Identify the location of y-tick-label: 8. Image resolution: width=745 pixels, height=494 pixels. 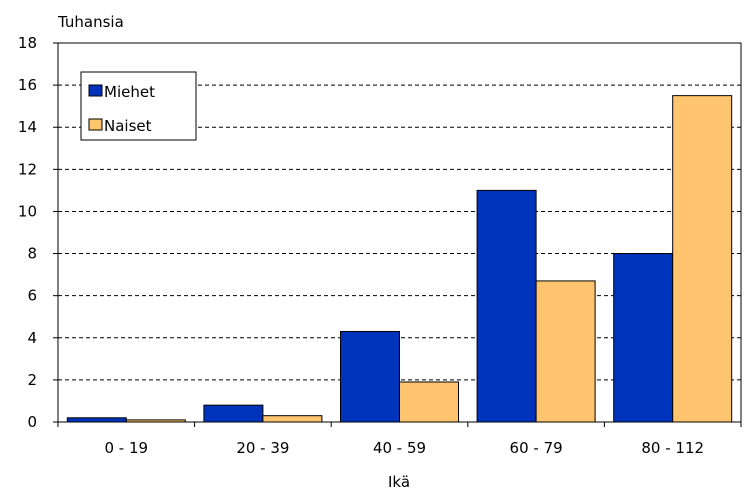
(32, 254).